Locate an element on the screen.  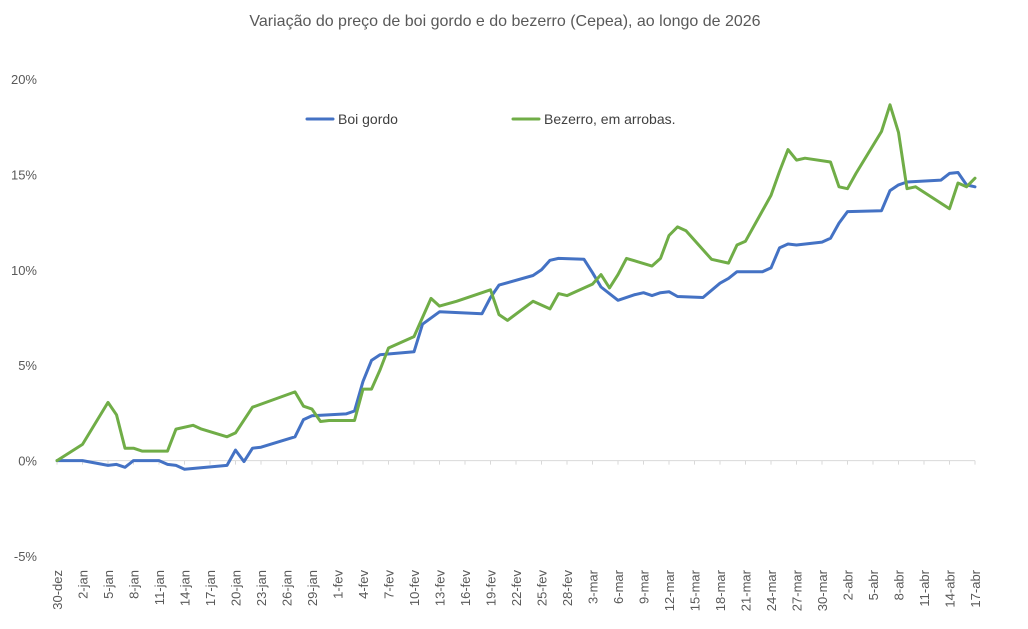
x-tick-label: 19-fev is located at coordinates (491, 588).